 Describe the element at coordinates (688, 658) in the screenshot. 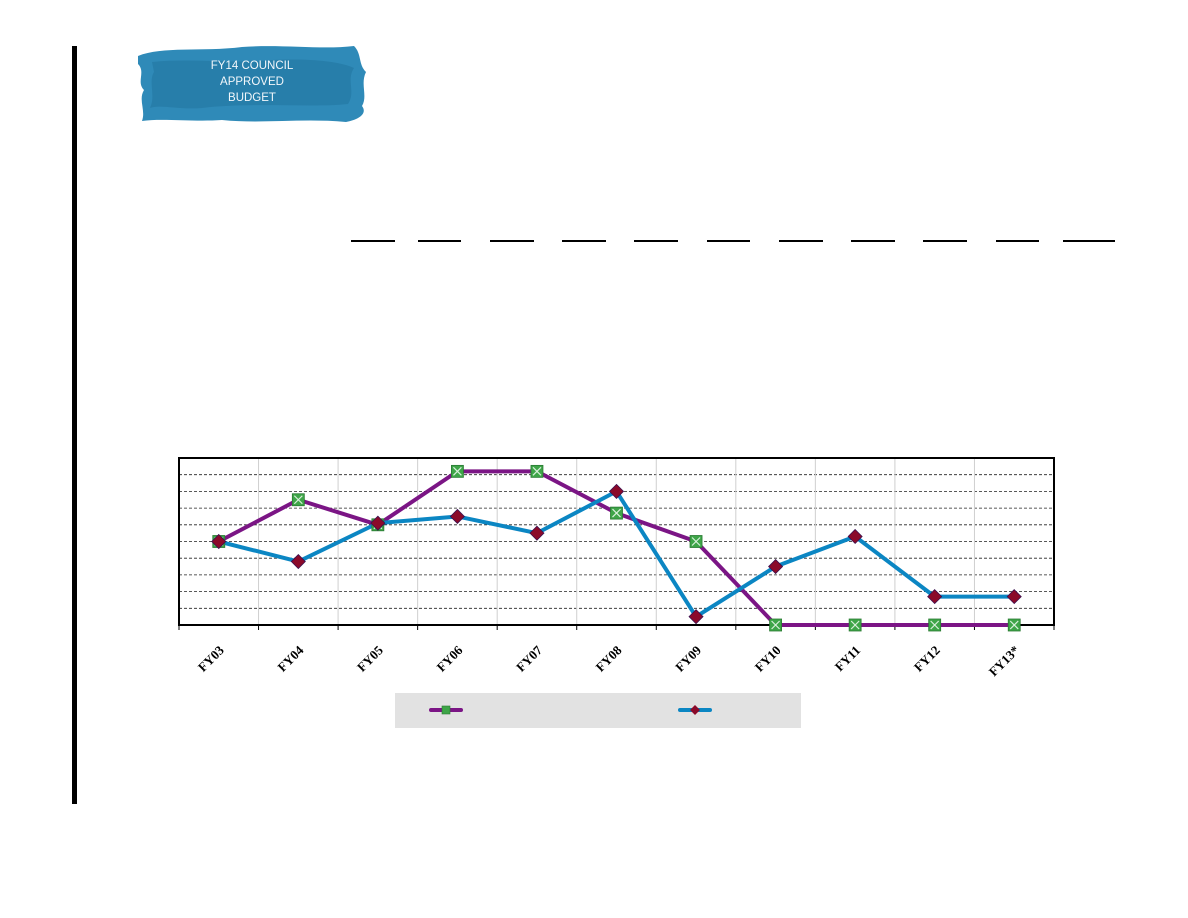

I see `x-tick-label: FY09` at that location.